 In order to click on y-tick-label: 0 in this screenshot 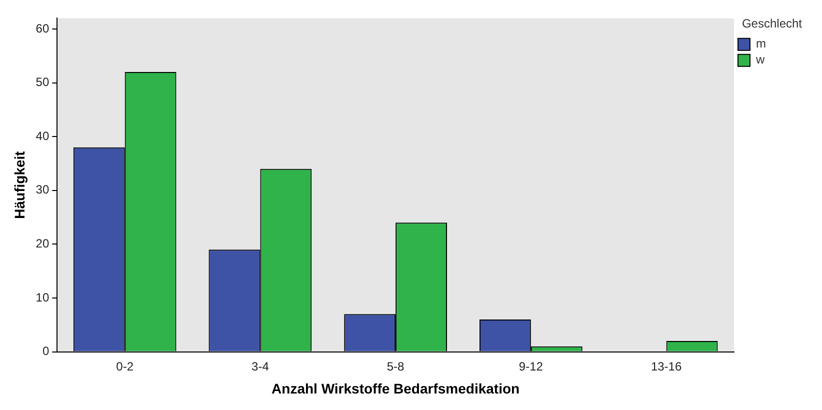, I will do `click(46, 351)`.